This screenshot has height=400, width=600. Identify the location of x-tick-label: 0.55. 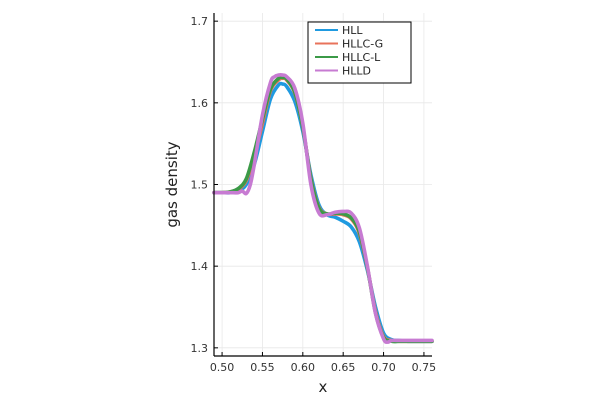
(262, 367).